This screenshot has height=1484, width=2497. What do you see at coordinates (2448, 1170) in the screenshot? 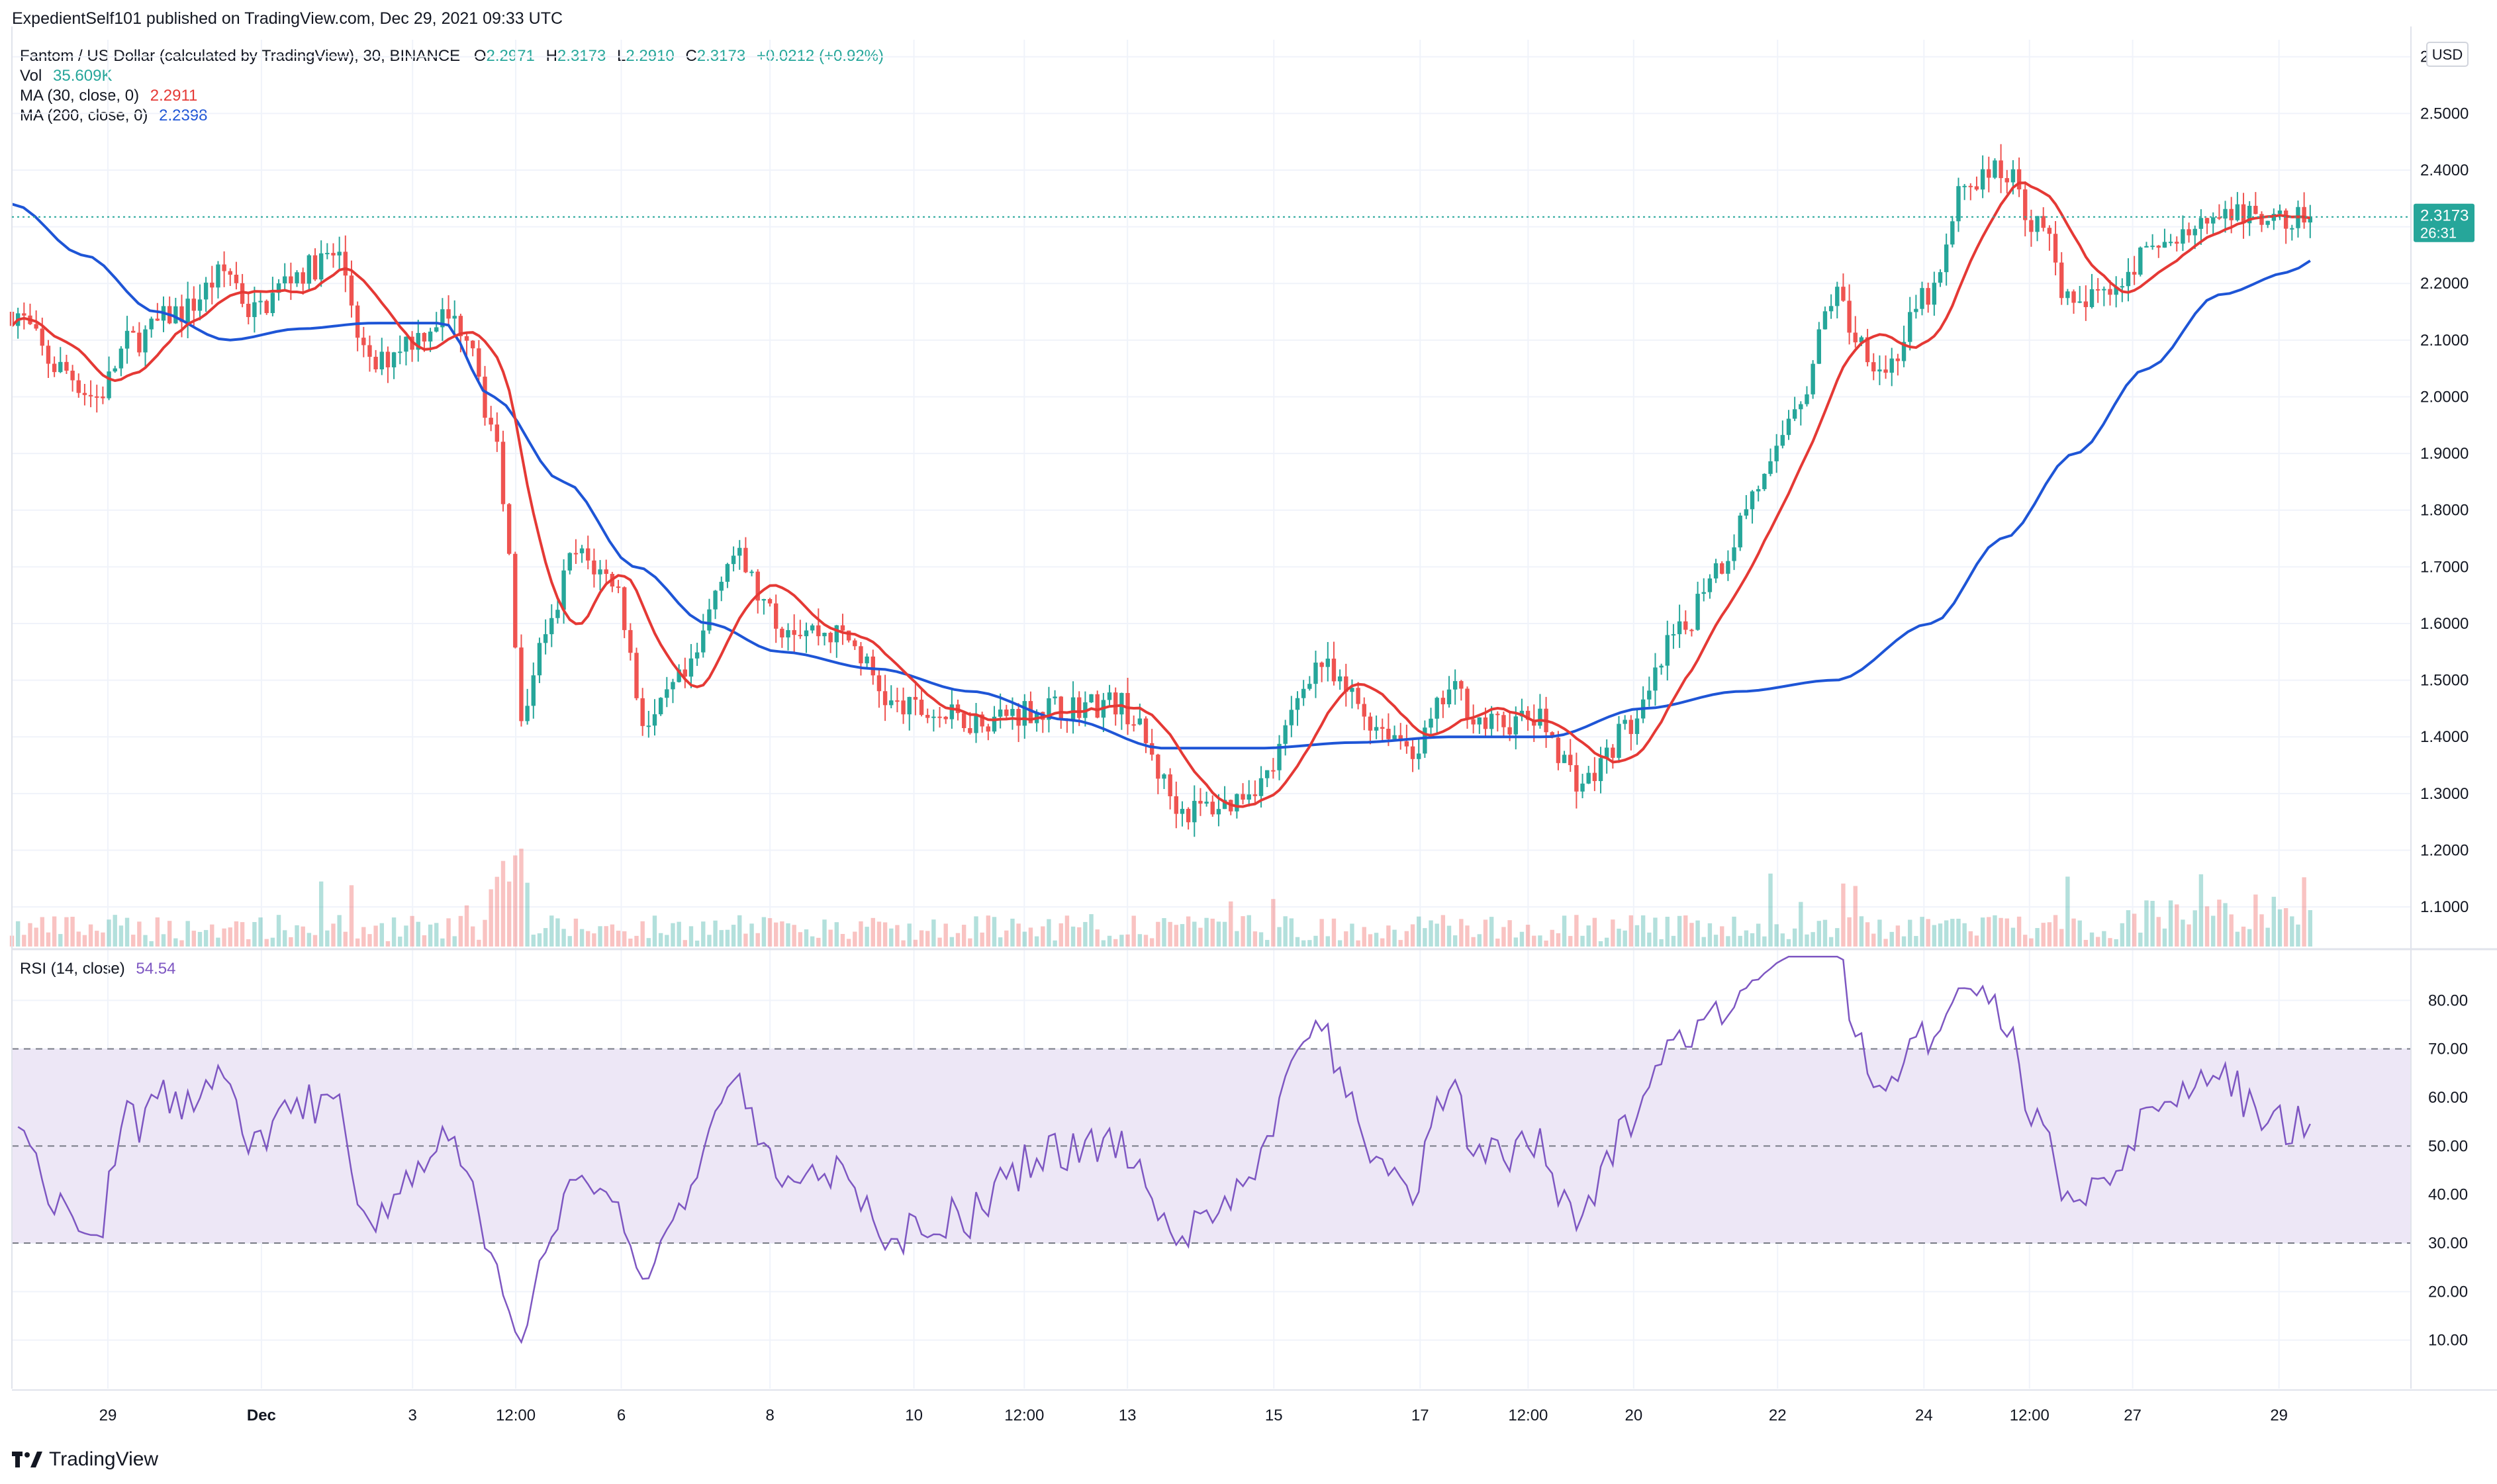
I see `rsi-axis: 80.00 70.00 60.00 50.00 40.00 30.00 20.00 10.00` at bounding box center [2448, 1170].